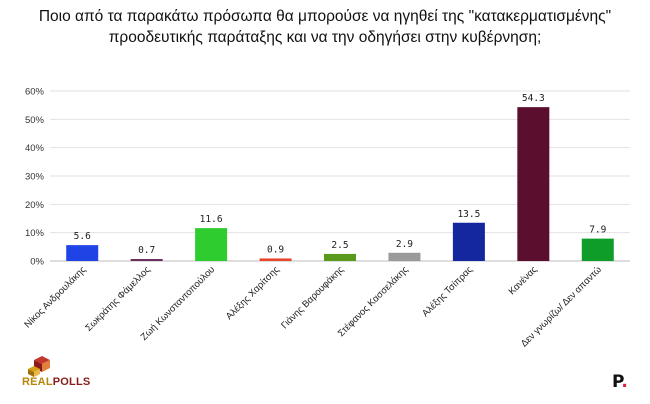  I want to click on data-label: 2.5, so click(339, 245).